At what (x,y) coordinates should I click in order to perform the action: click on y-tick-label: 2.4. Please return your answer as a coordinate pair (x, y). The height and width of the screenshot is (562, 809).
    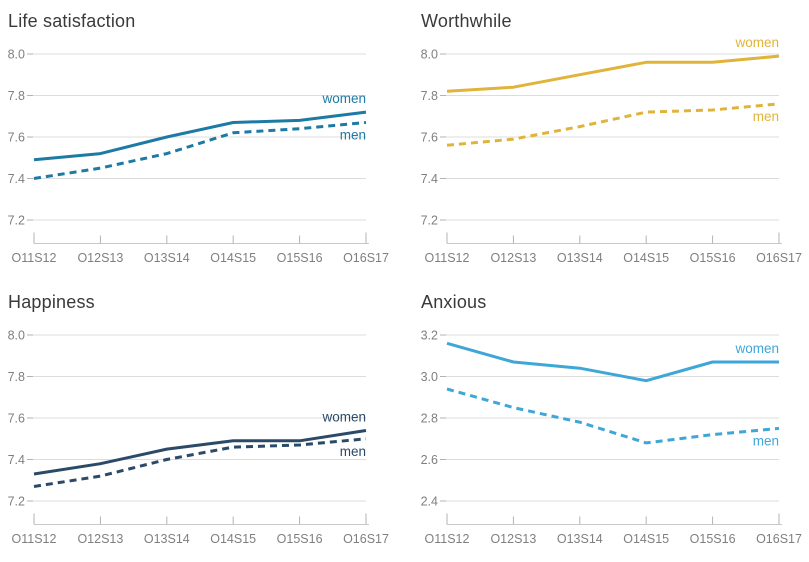
    Looking at the image, I should click on (429, 502).